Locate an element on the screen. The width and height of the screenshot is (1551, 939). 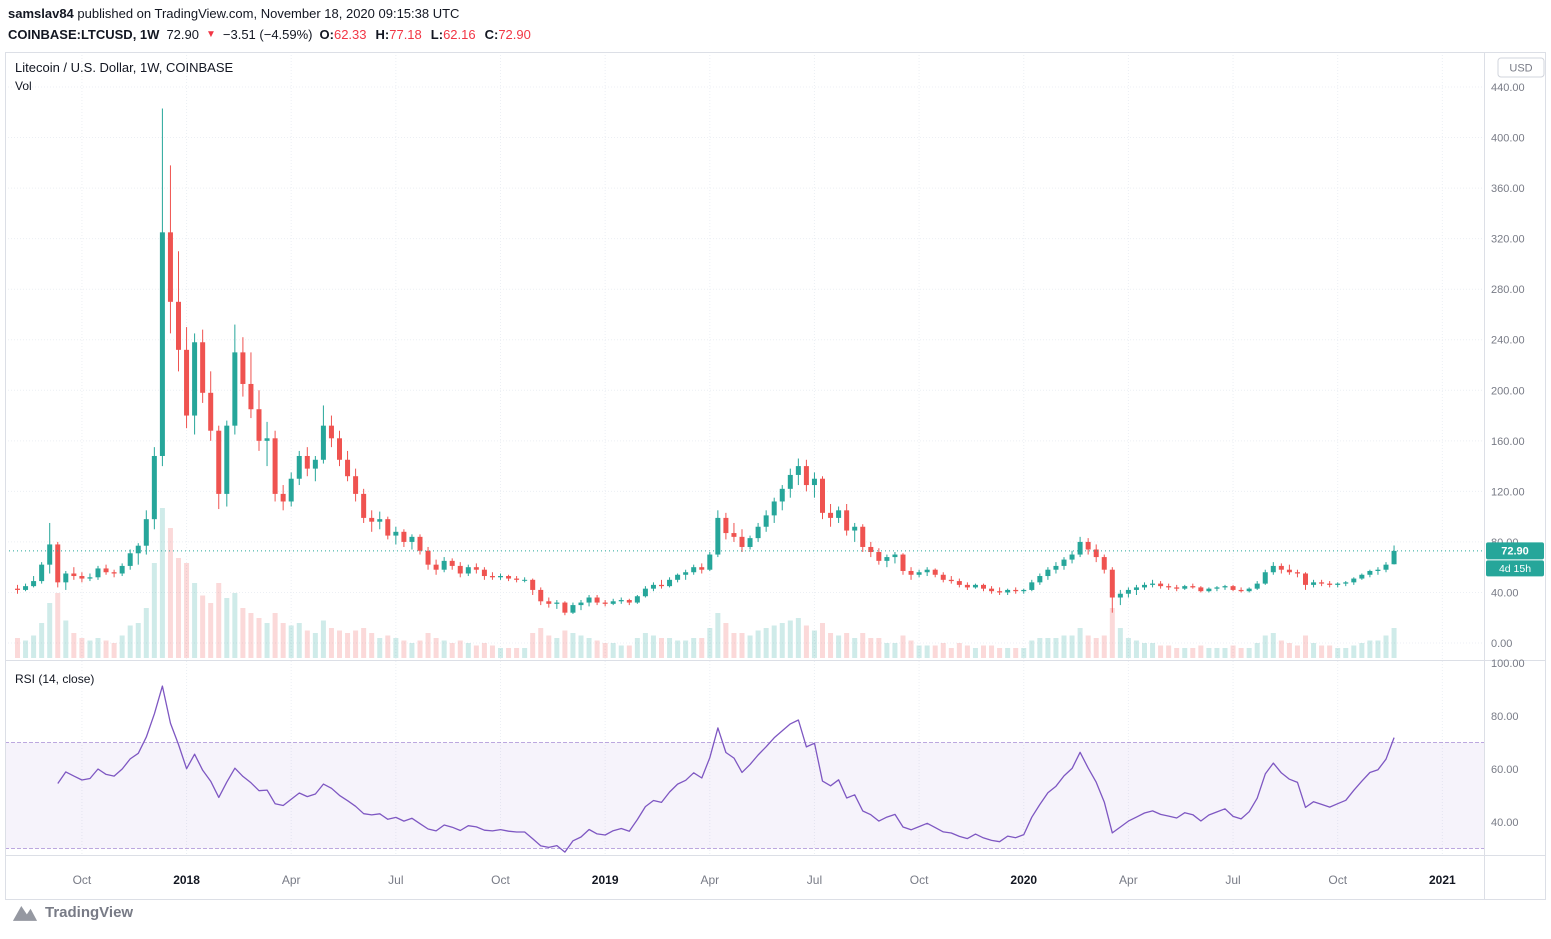
volume-series is located at coordinates (706, 583).